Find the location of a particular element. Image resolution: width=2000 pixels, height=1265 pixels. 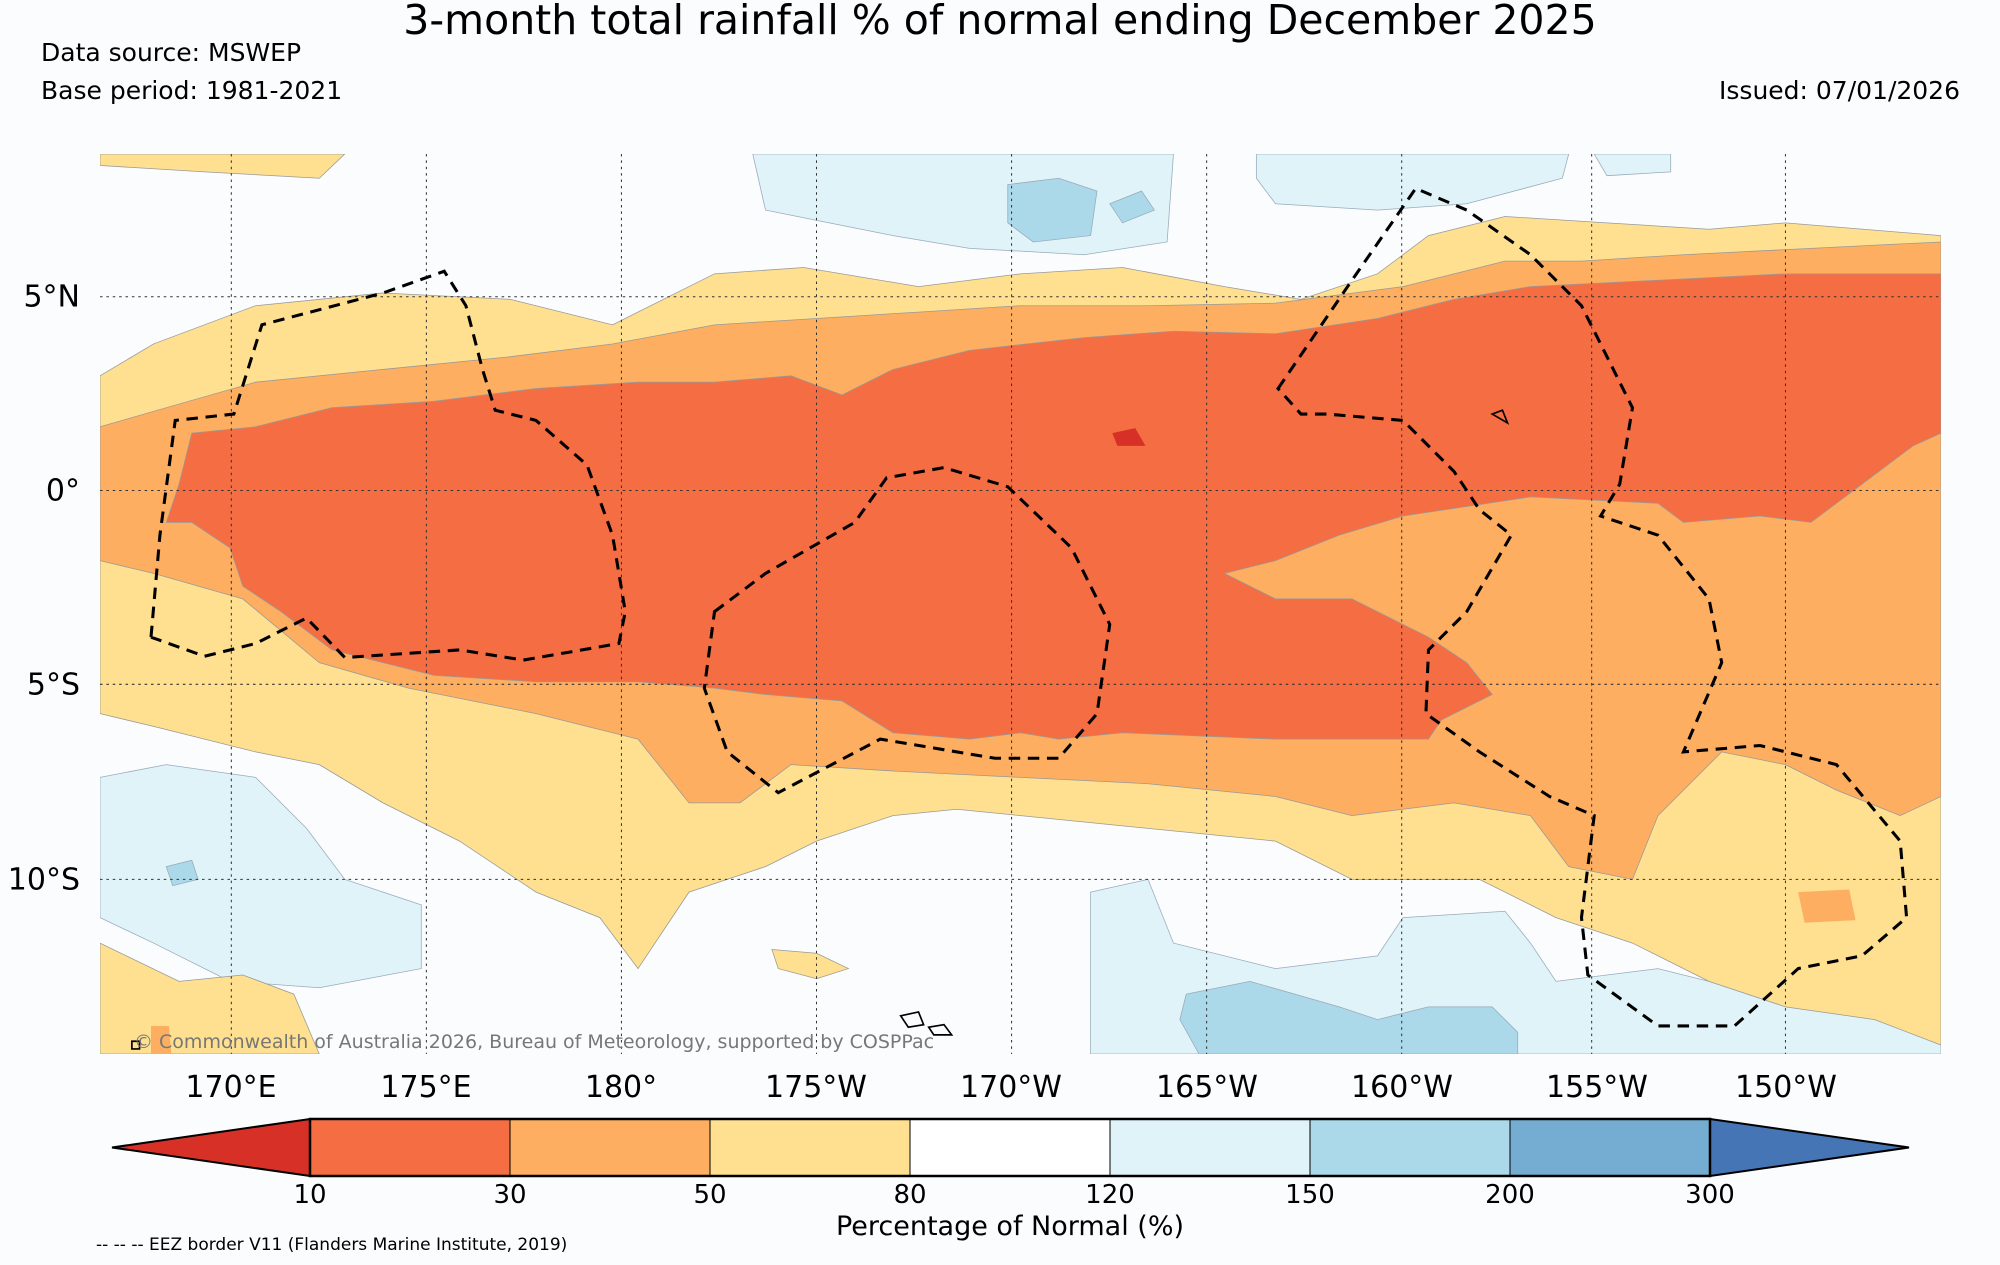

colorbar-outline is located at coordinates (1010, 1147).